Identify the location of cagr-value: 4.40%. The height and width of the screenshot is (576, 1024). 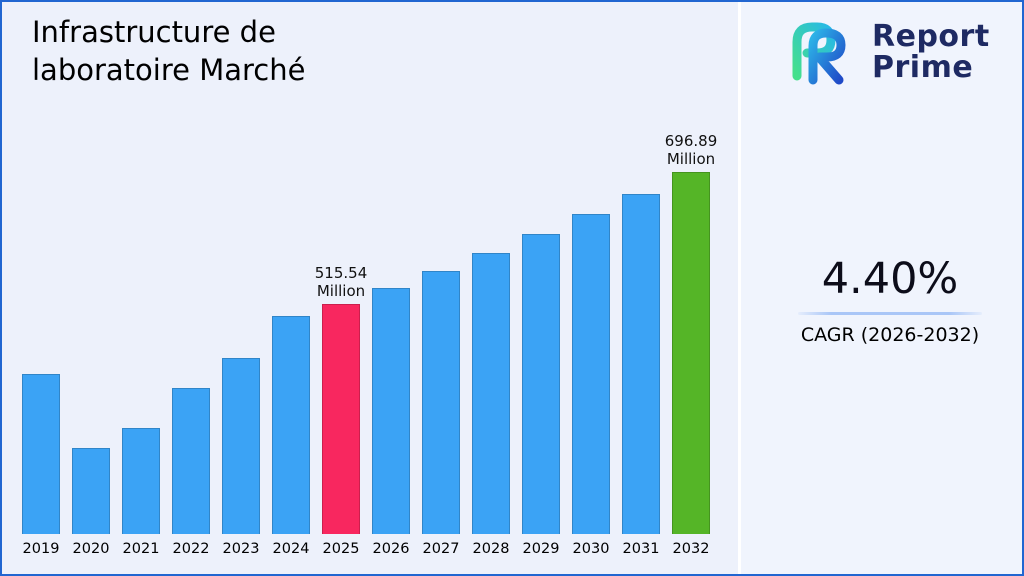
(890, 279).